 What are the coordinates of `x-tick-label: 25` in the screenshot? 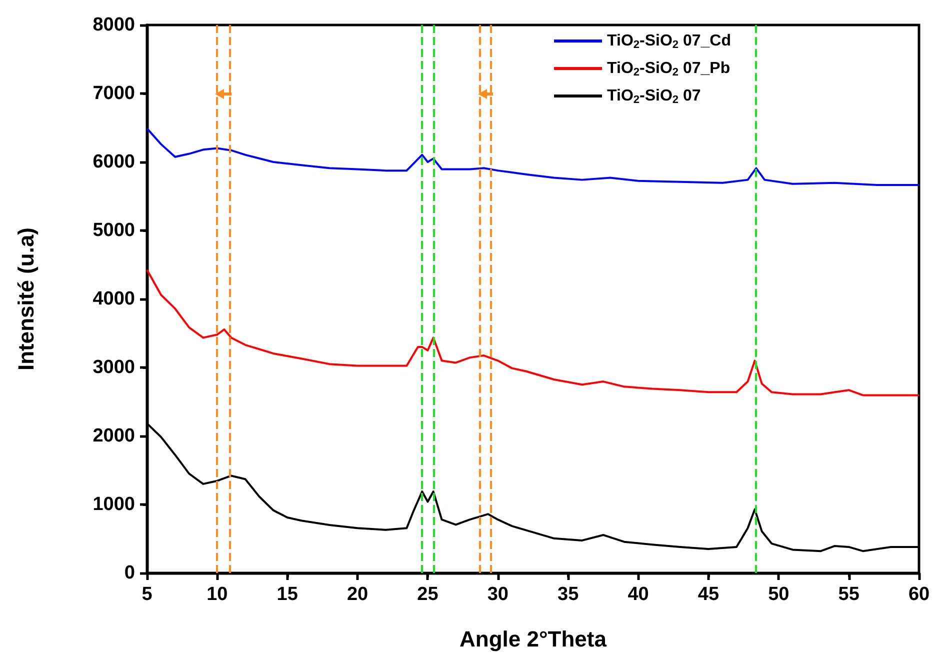 It's located at (428, 594).